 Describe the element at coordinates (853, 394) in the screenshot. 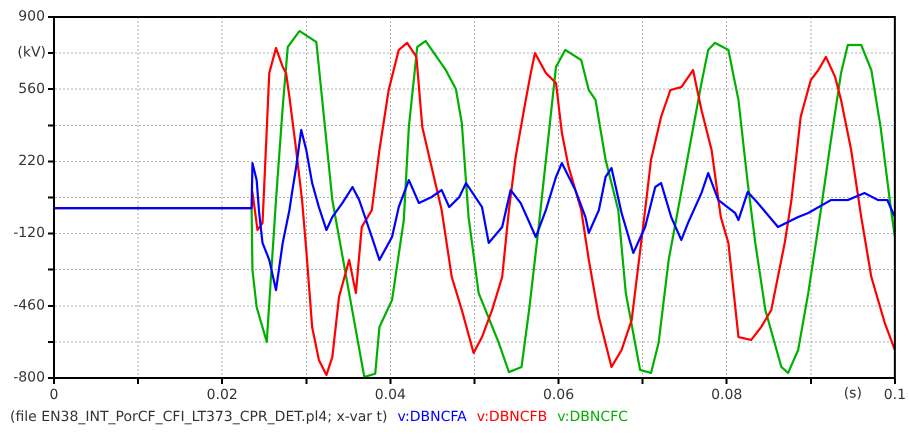

I see `x-axis-title: (s)` at that location.